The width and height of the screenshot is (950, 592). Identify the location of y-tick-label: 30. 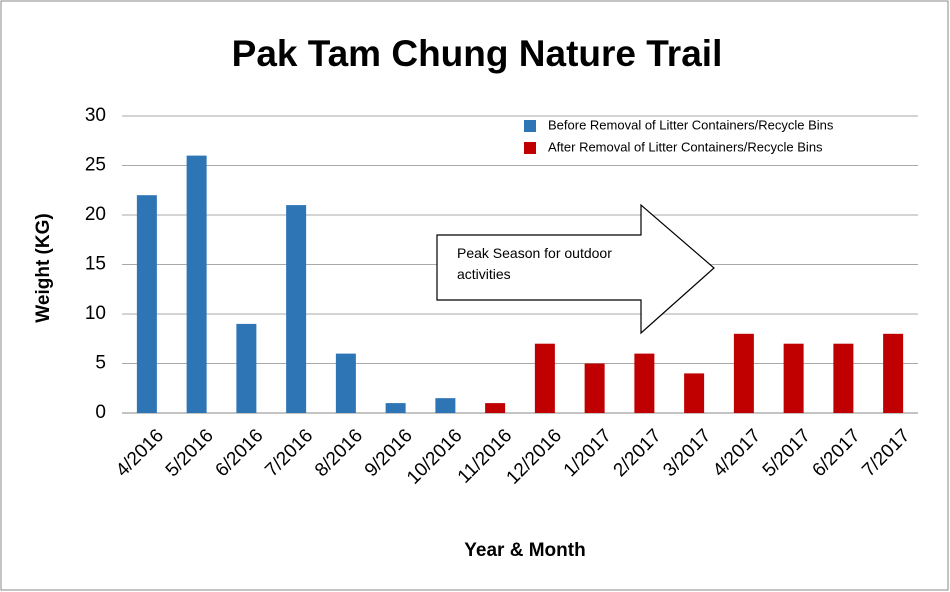
(95, 115).